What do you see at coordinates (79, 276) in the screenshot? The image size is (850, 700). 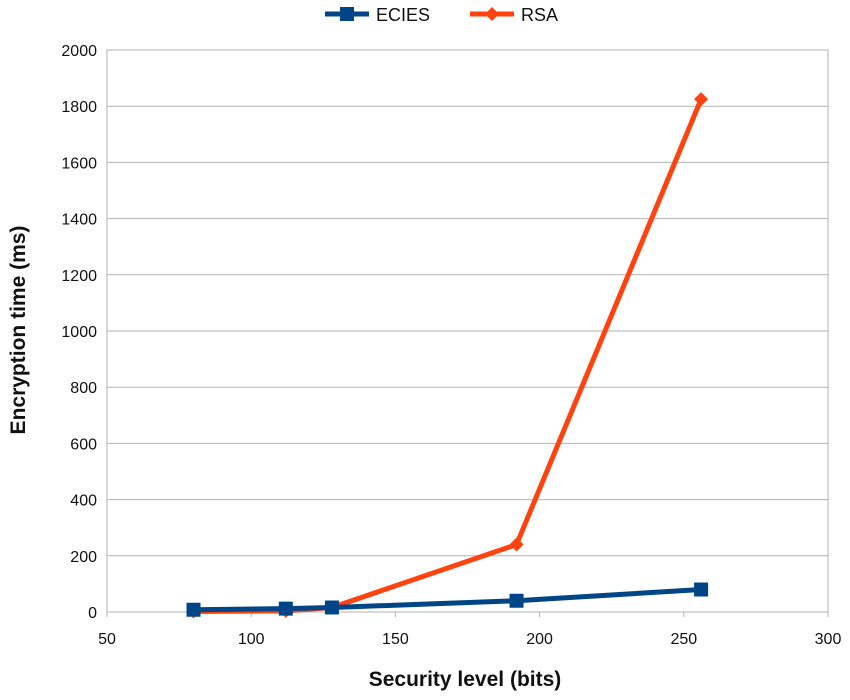 I see `y-tick-label-1200: 1200` at bounding box center [79, 276].